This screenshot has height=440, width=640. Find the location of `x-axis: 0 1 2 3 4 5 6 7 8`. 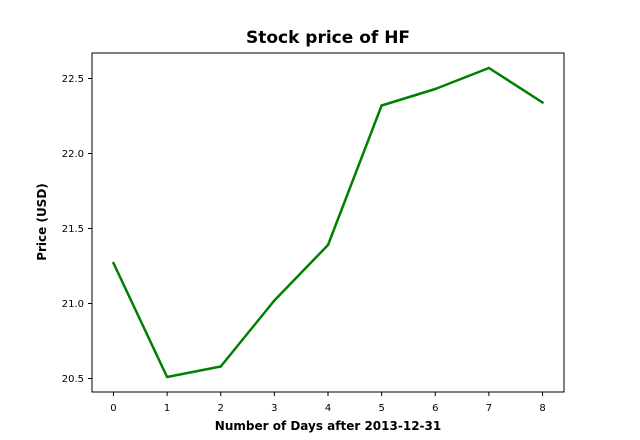

x-axis: 0 1 2 3 4 5 6 7 8 is located at coordinates (328, 403).